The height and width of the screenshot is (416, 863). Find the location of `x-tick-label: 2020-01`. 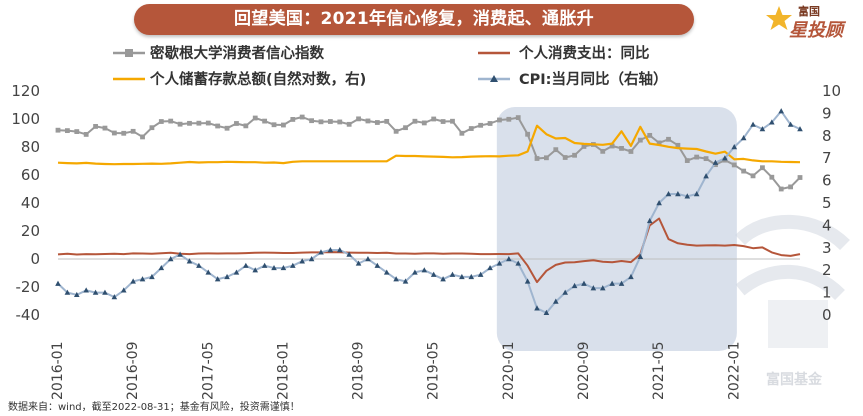

x-tick-label: 2020-01 is located at coordinates (509, 371).